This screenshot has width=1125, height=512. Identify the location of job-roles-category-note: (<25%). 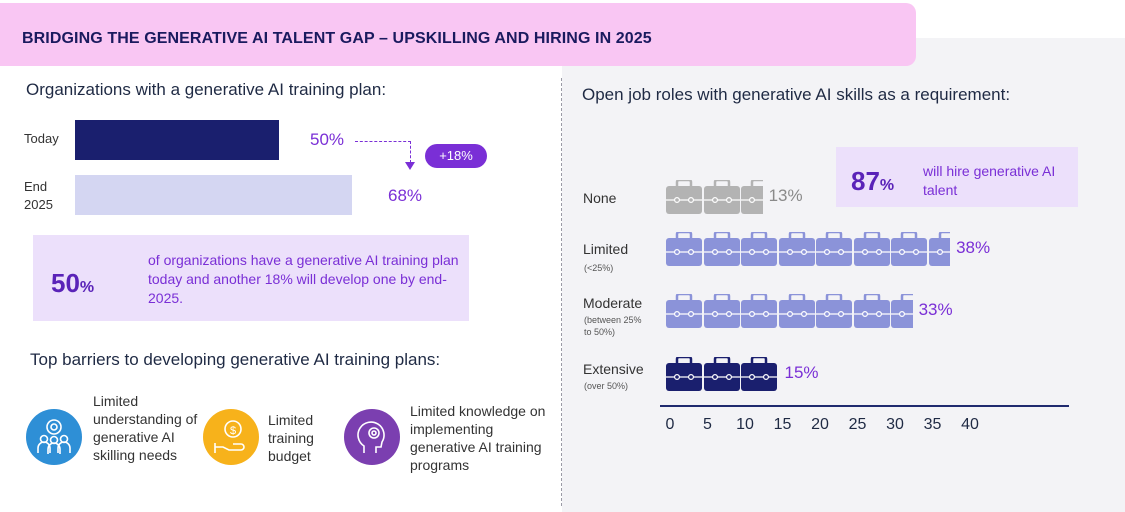
(598, 268).